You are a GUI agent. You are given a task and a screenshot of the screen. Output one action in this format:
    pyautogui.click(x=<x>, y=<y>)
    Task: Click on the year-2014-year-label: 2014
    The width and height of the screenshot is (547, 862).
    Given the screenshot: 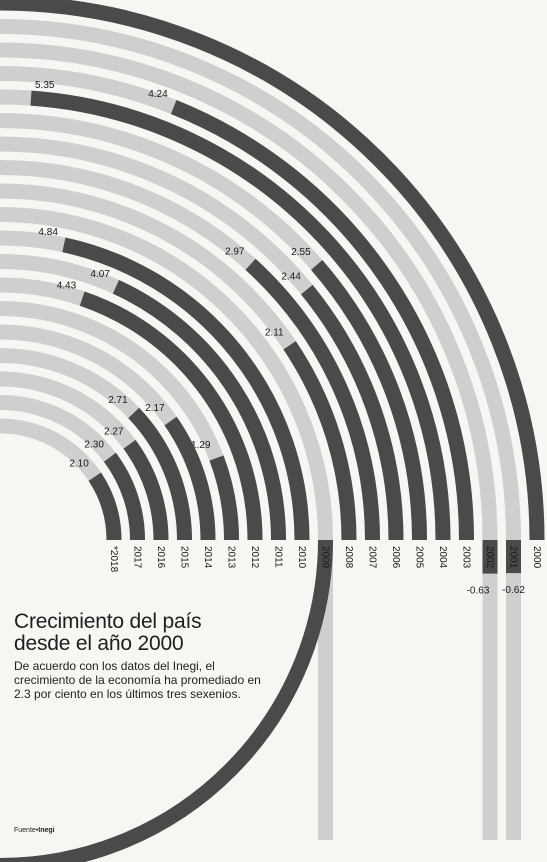 What is the action you would take?
    pyautogui.click(x=207, y=557)
    